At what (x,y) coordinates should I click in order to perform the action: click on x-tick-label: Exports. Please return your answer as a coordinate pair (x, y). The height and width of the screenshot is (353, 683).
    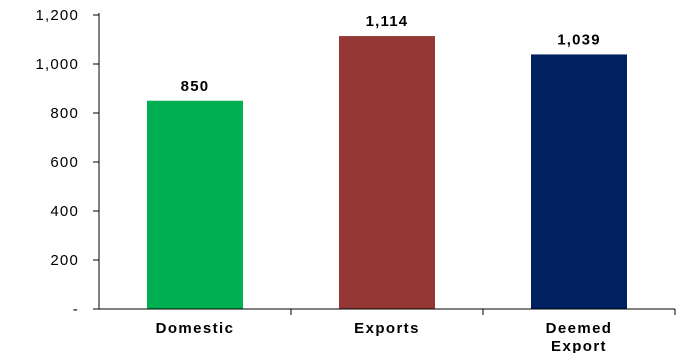
    Looking at the image, I should click on (387, 328).